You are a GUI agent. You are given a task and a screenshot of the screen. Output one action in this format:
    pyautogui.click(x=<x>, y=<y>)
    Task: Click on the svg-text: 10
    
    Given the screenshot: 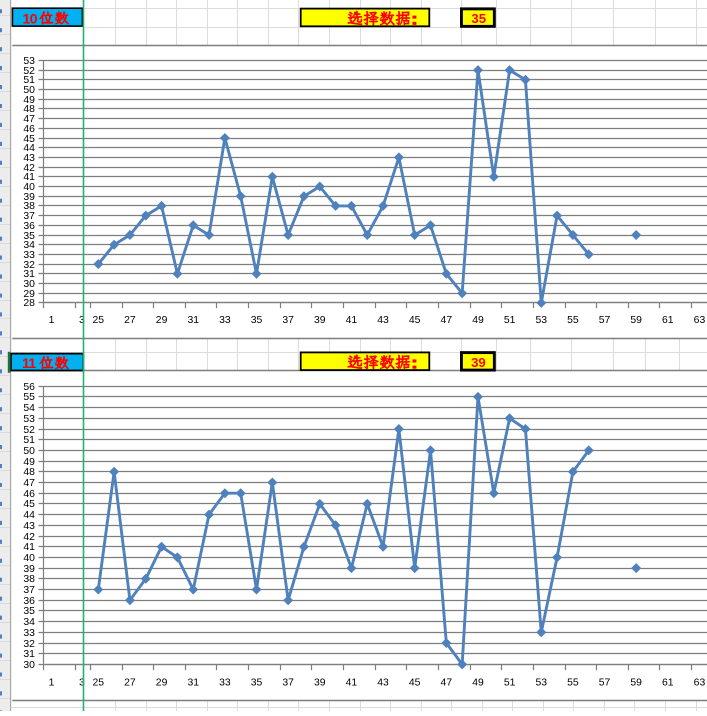 What is the action you would take?
    pyautogui.click(x=30, y=19)
    